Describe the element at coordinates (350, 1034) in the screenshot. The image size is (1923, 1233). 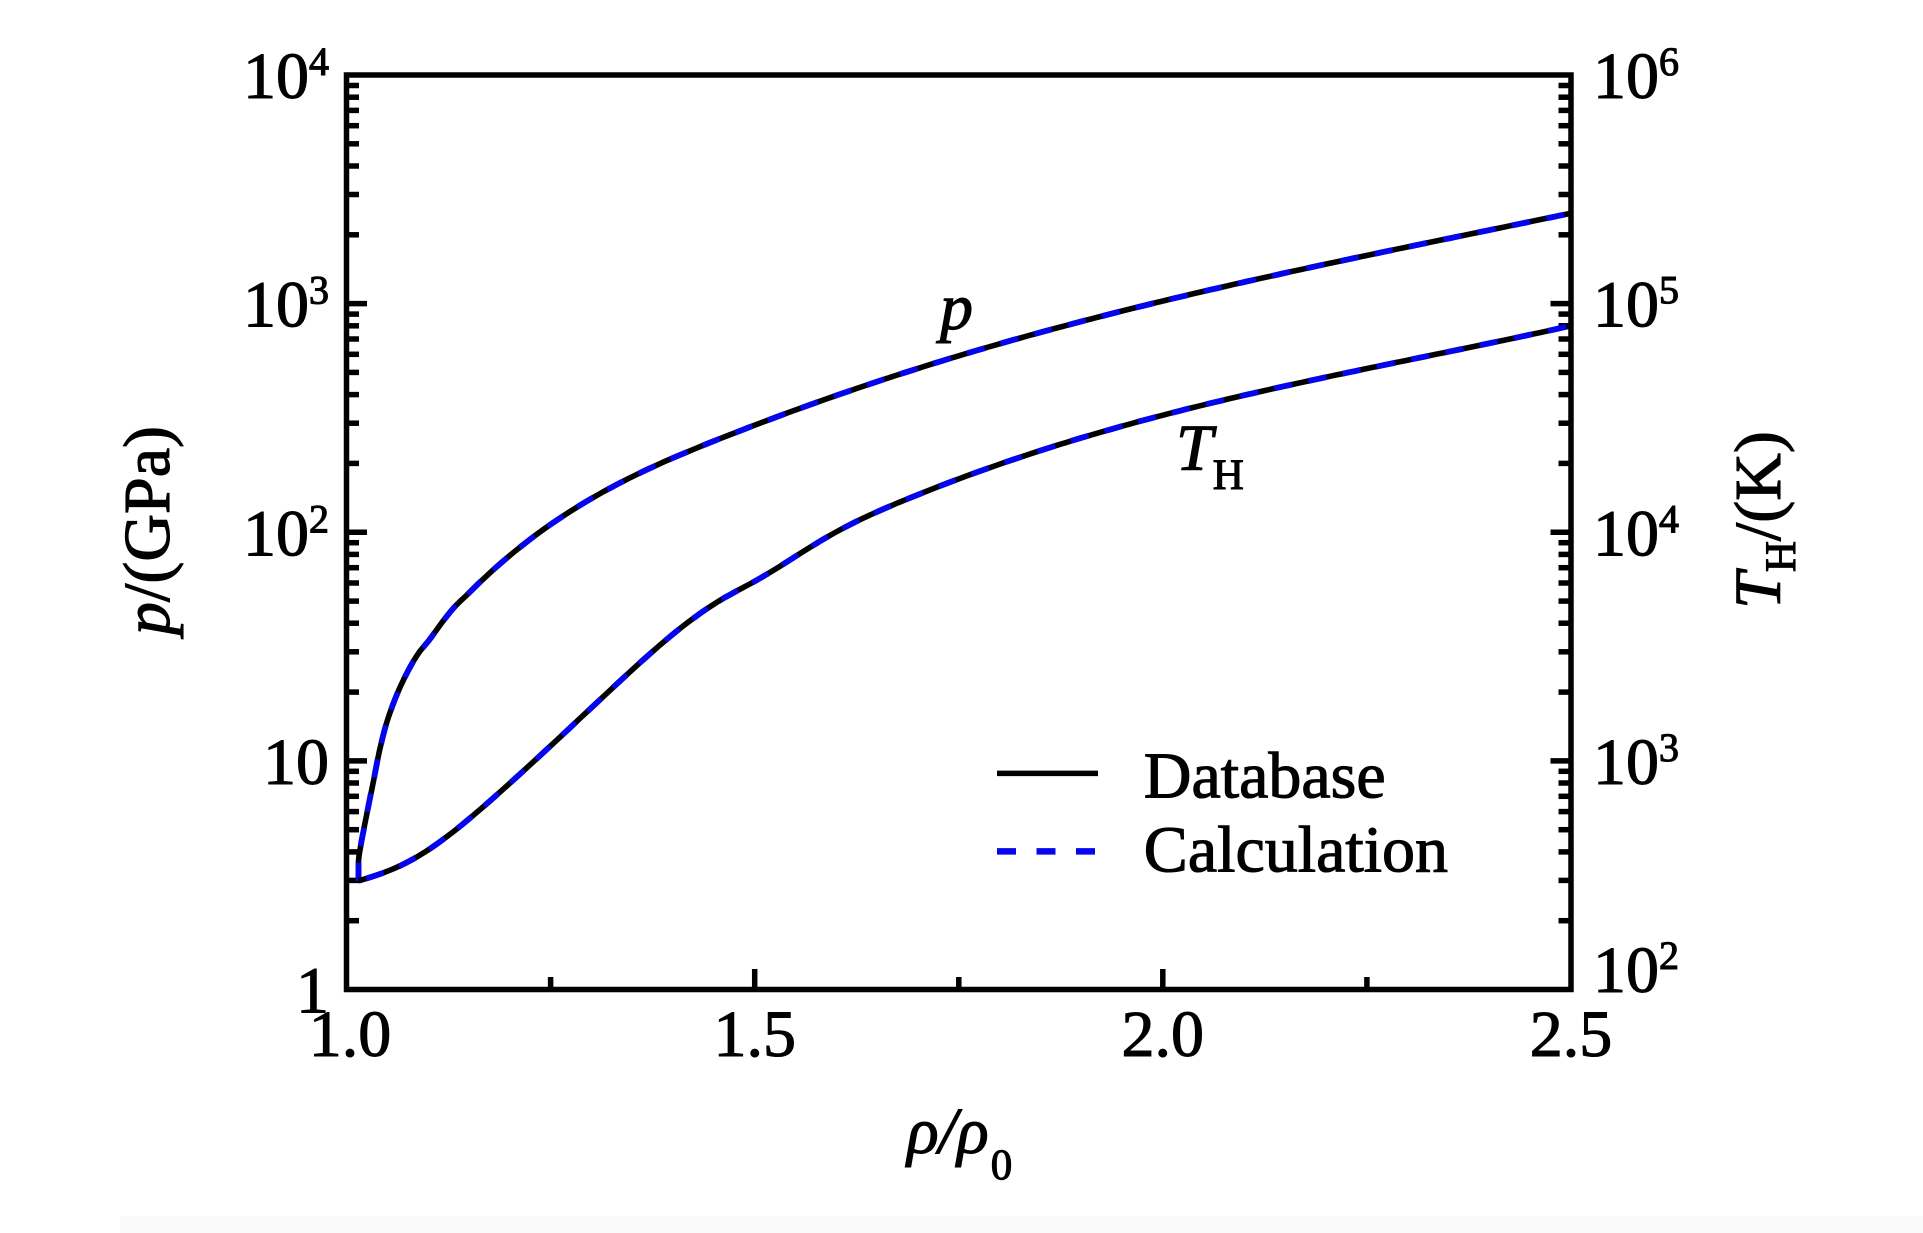
I see `svg-text: 1.0` at that location.